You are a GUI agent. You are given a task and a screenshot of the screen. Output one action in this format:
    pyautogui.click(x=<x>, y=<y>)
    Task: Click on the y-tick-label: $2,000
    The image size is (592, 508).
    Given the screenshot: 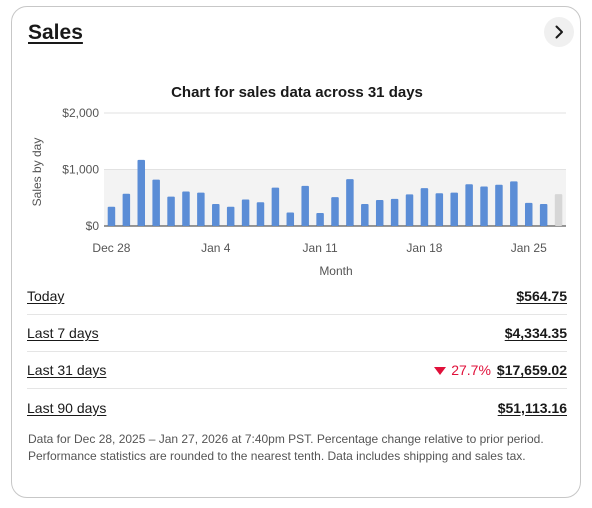 What is the action you would take?
    pyautogui.click(x=80, y=113)
    